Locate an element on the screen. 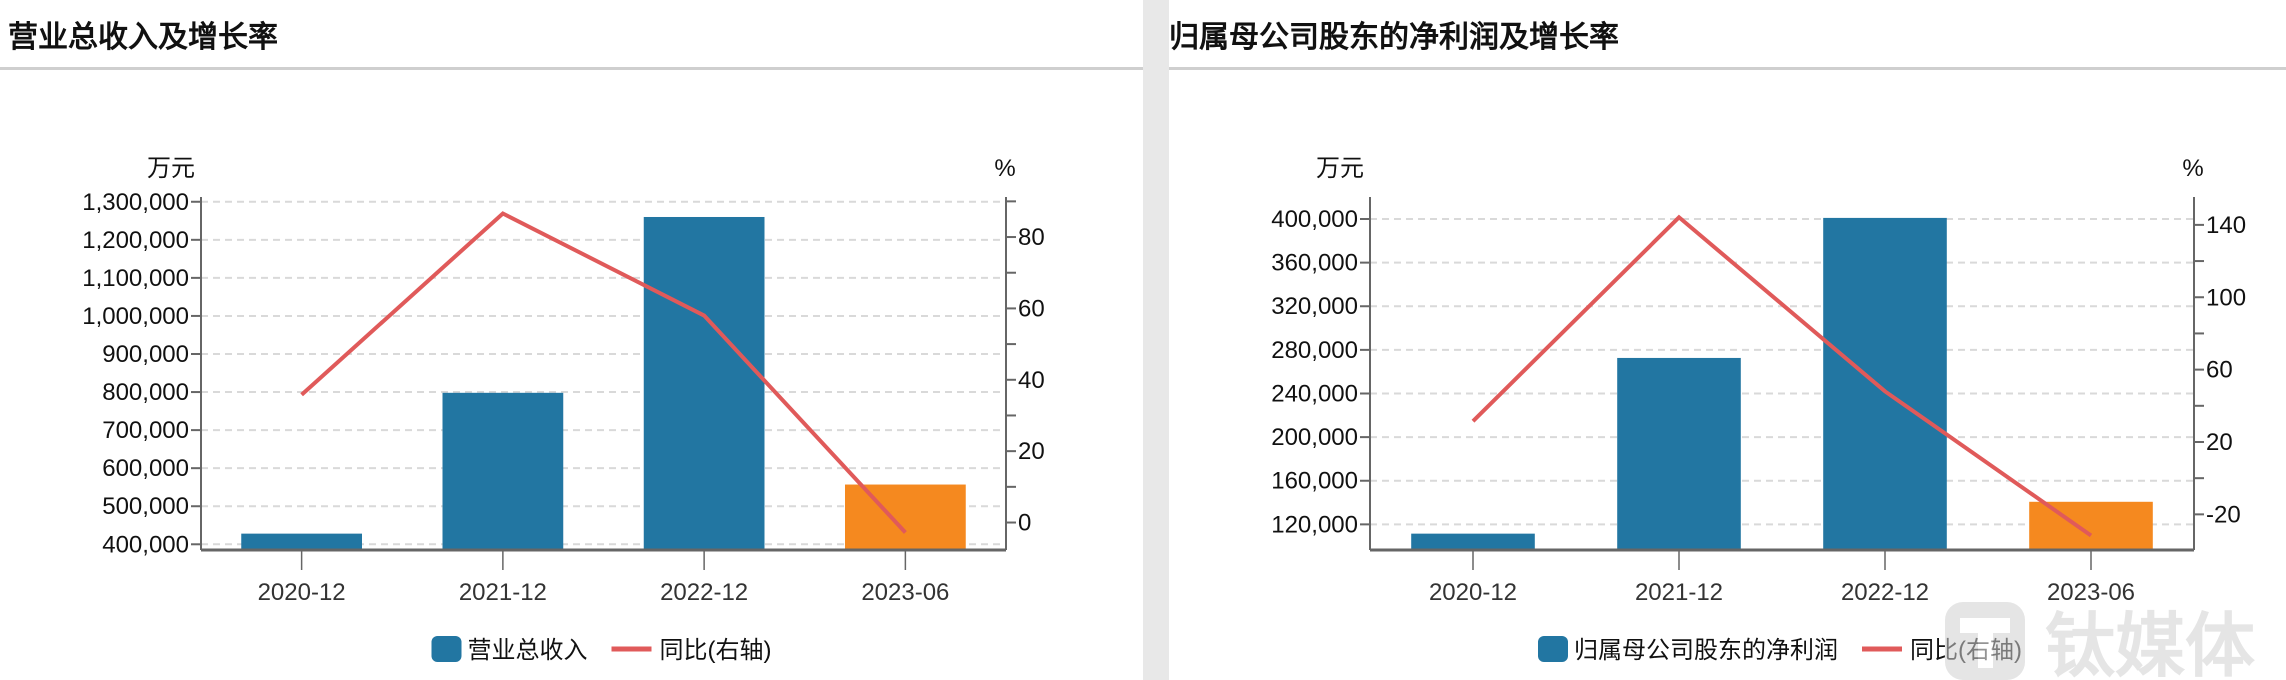 Image resolution: width=2286 pixels, height=680 pixels. y-left-tick-label: 1,000,000 is located at coordinates (135, 316).